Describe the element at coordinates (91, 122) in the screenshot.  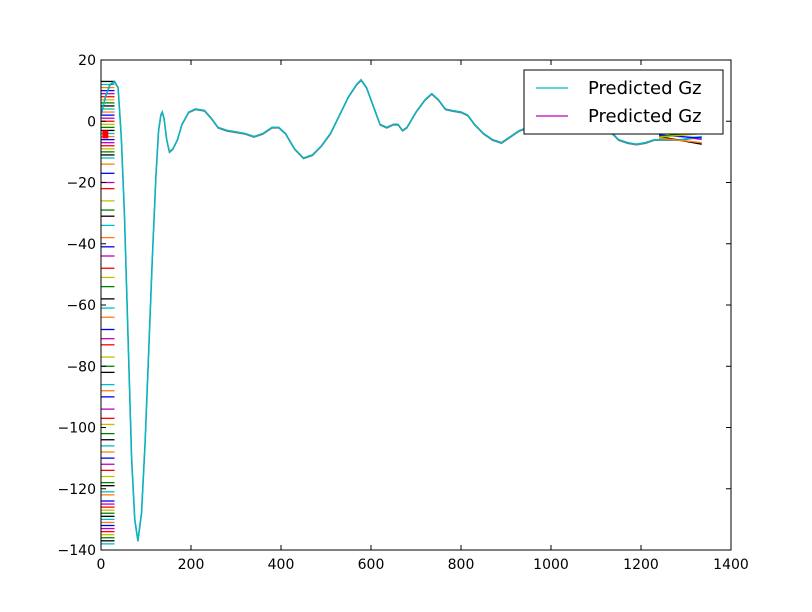
I see `y-tick-label: 0` at that location.